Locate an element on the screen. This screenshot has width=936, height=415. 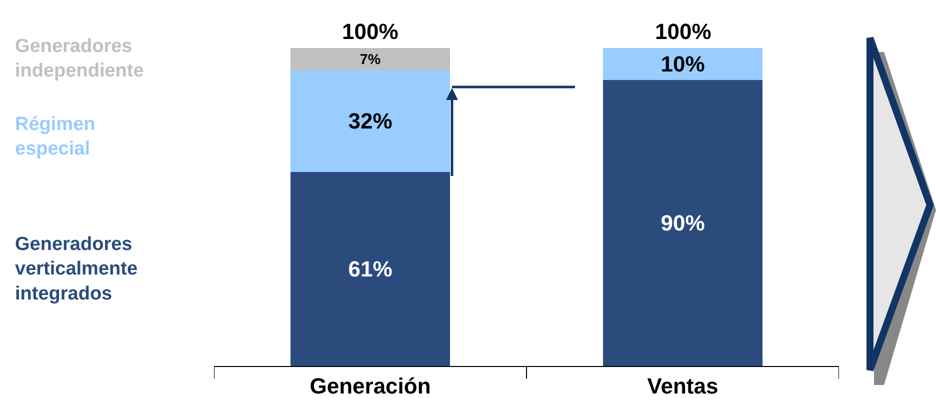
data-label: 90% is located at coordinates (682, 223).